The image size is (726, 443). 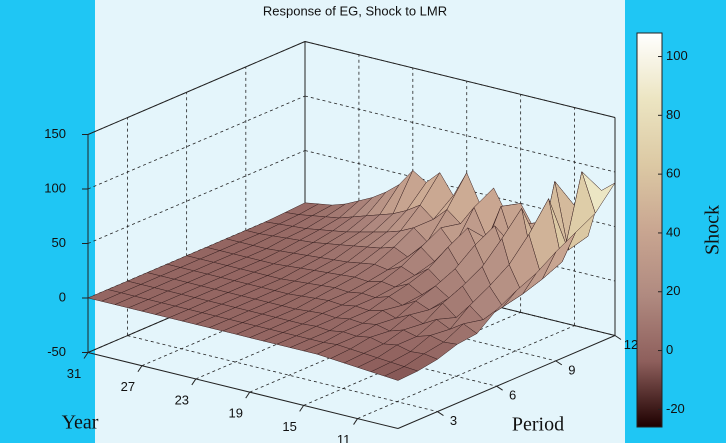 What do you see at coordinates (571, 369) in the screenshot?
I see `y-tick-label: 9` at bounding box center [571, 369].